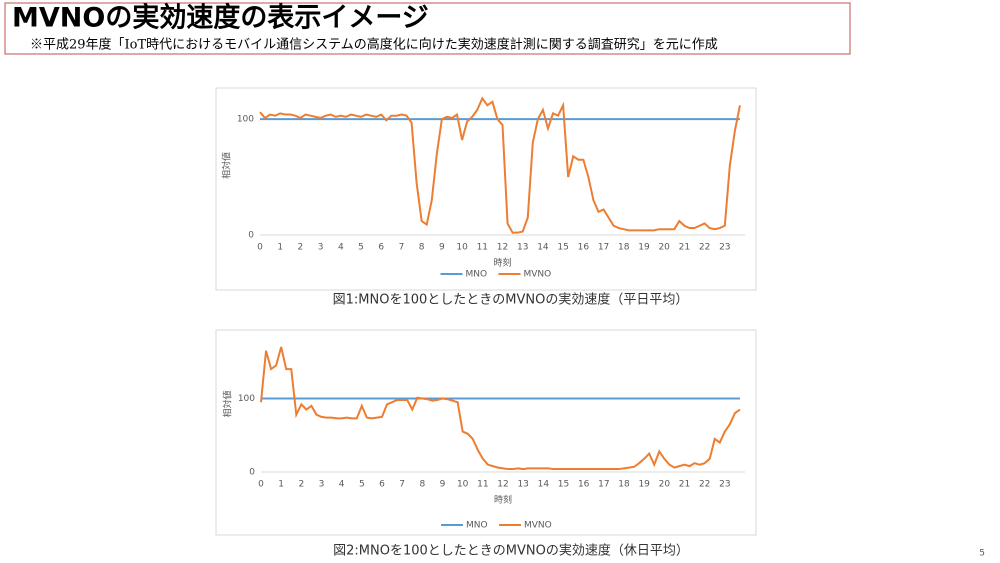 The image size is (1000, 563). I want to click on chart-caption: 図1:MNOを100としたときのMVNOの実効速度（平日平均）, so click(511, 300).